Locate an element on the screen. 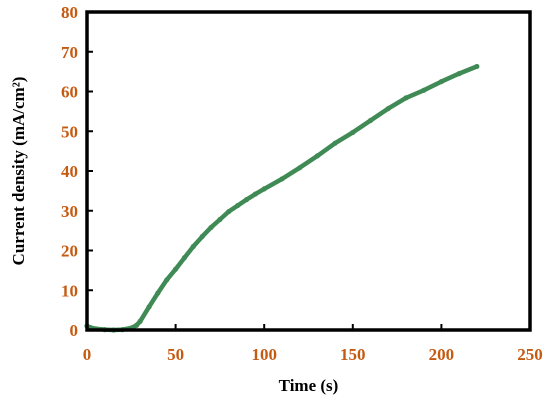 Image resolution: width=550 pixels, height=403 pixels. x-tick-label: 50 is located at coordinates (175, 354).